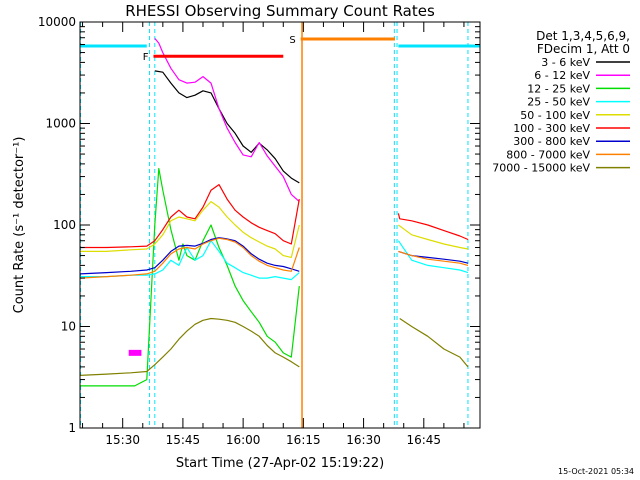  Describe the element at coordinates (303, 440) in the screenshot. I see `x-tick-label-3: 16:15` at that location.